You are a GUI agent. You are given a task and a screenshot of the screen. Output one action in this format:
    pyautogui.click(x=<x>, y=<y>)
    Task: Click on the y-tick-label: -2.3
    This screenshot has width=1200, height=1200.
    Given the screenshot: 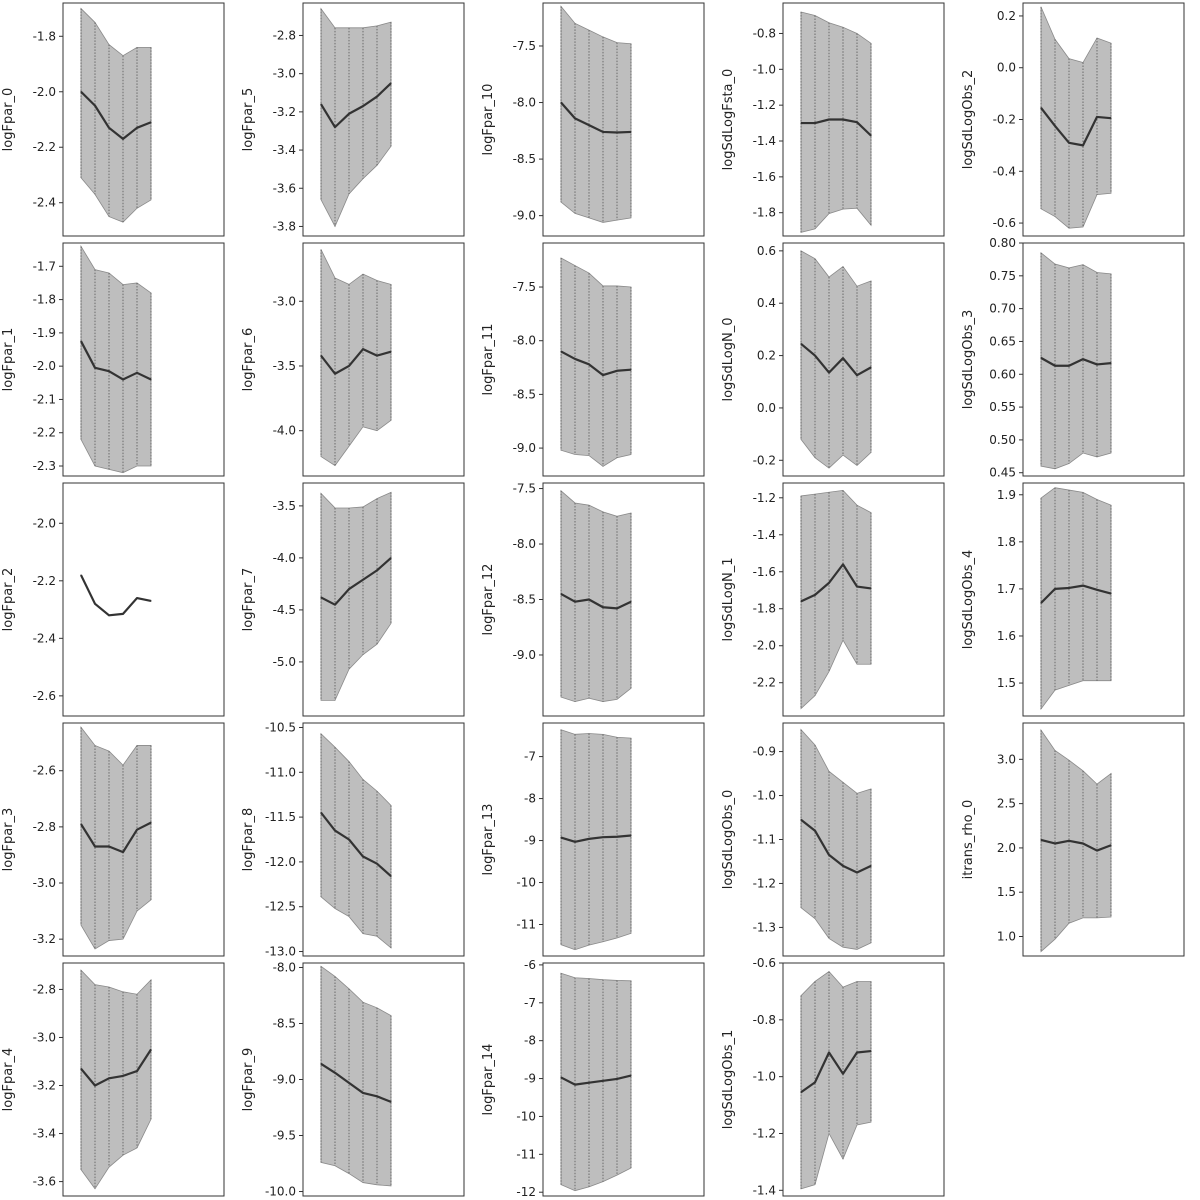 What is the action you would take?
    pyautogui.click(x=44, y=466)
    